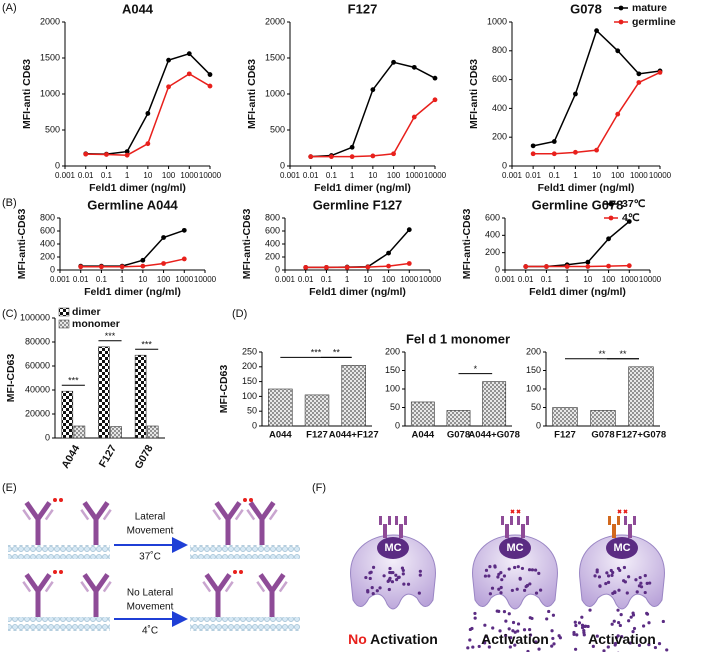  I want to click on y-tick-label: 150, so click(392, 370).